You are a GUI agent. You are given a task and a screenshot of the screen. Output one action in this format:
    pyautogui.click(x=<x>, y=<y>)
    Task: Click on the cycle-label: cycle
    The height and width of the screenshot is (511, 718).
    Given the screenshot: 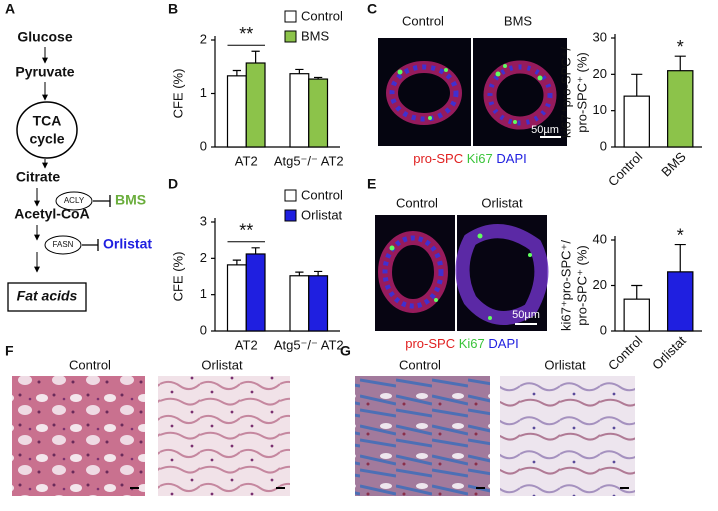 What is the action you would take?
    pyautogui.click(x=46, y=139)
    